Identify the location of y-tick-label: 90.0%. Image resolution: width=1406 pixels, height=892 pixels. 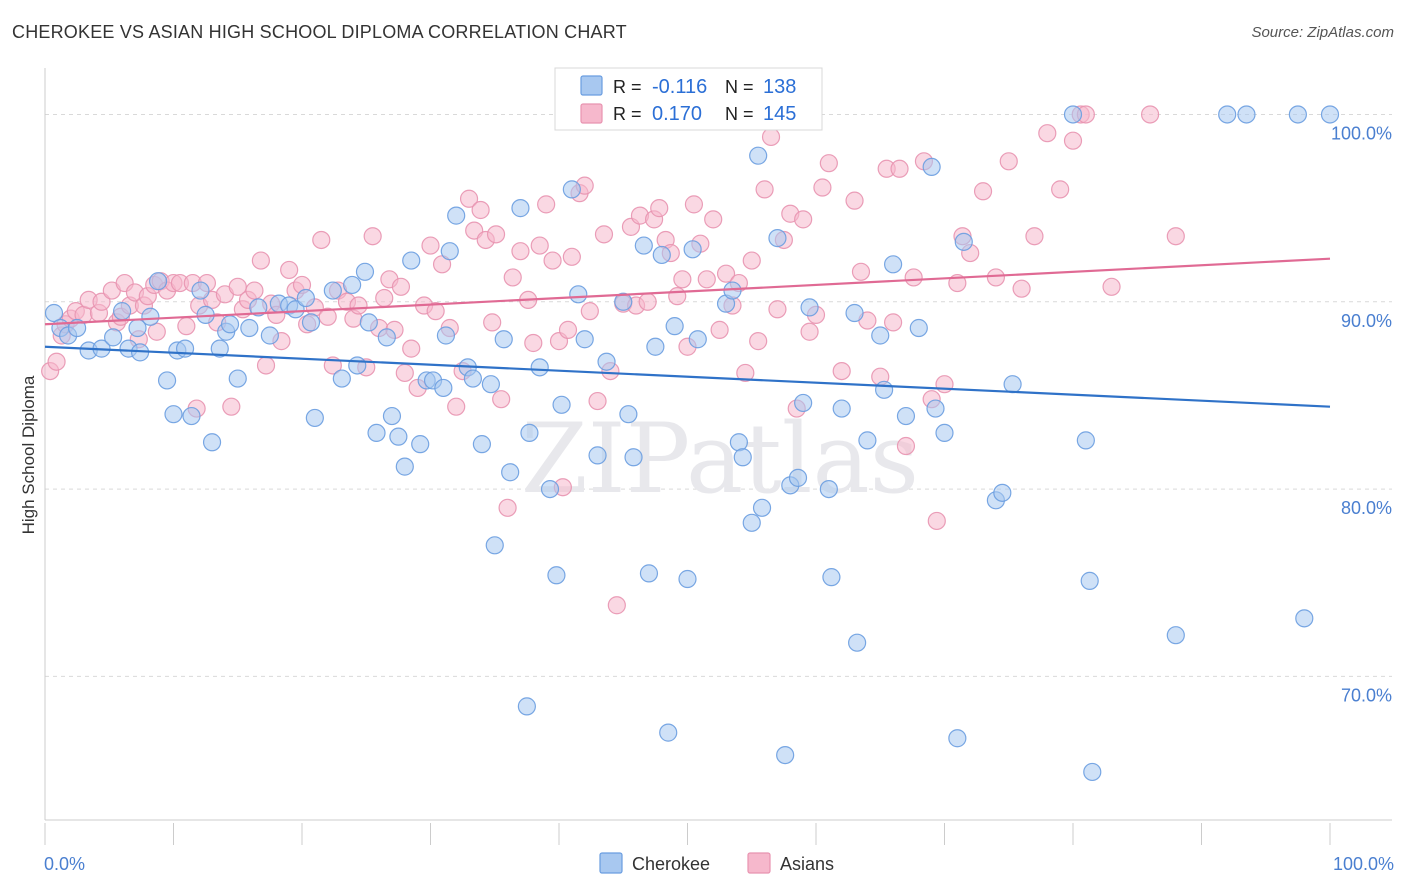
(1366, 321).